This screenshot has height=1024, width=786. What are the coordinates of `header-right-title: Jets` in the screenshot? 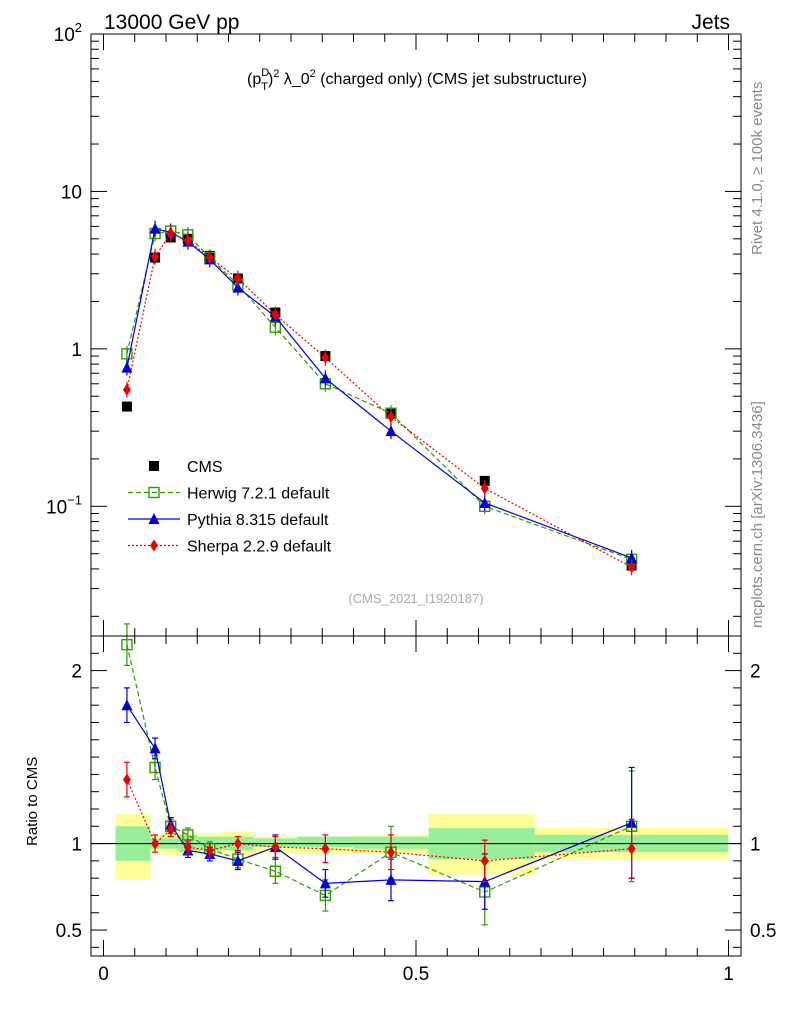 It's located at (710, 22).